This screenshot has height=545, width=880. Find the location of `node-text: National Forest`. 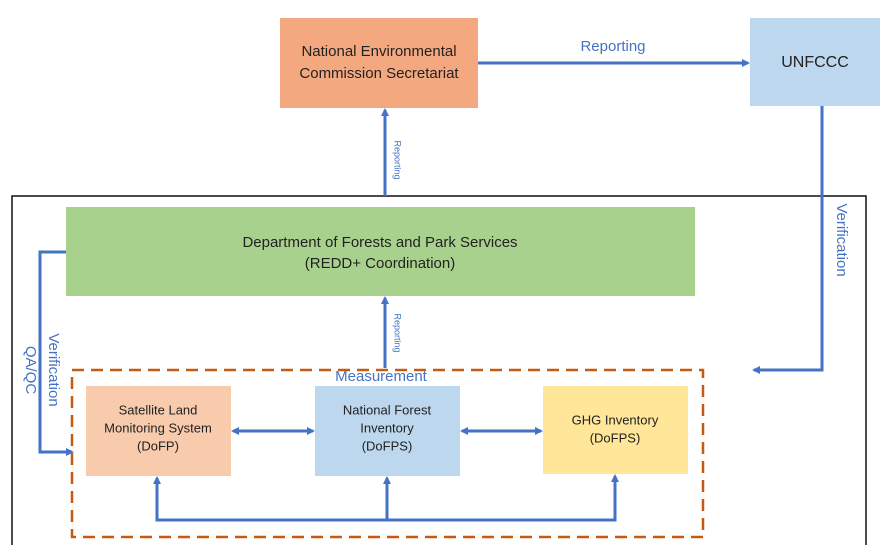

node-text: National Forest is located at coordinates (387, 409).